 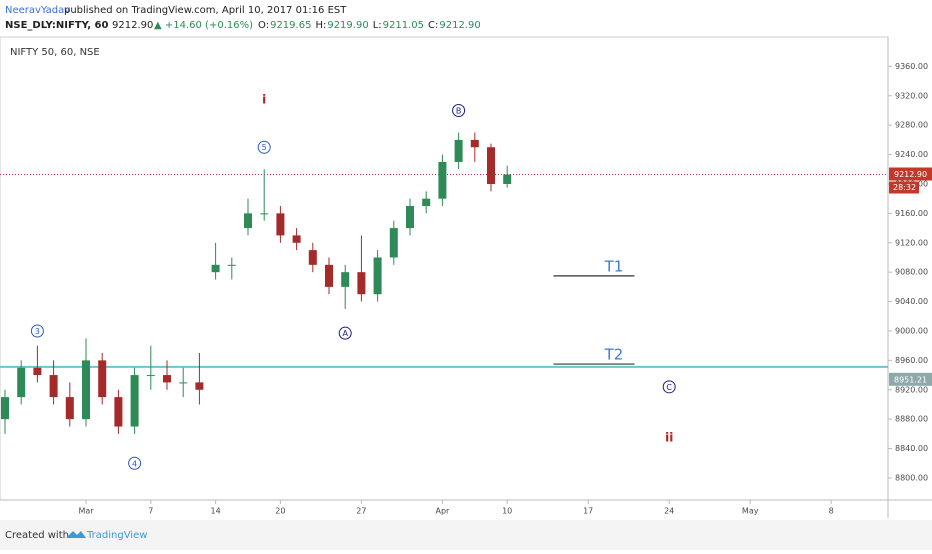 I want to click on ohlc-key: C:, so click(x=433, y=25).